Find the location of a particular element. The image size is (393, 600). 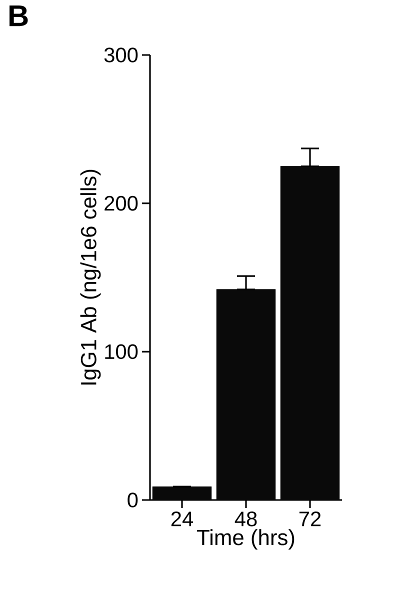

y-tick-label: 0 is located at coordinates (133, 500).